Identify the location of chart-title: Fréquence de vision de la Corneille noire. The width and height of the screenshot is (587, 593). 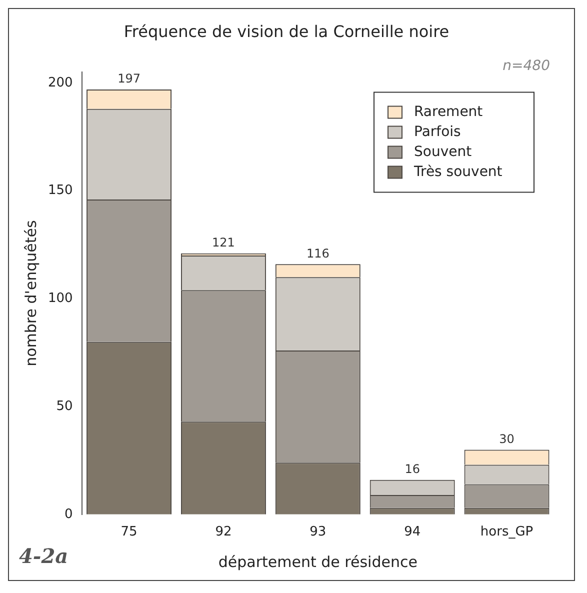
(287, 31).